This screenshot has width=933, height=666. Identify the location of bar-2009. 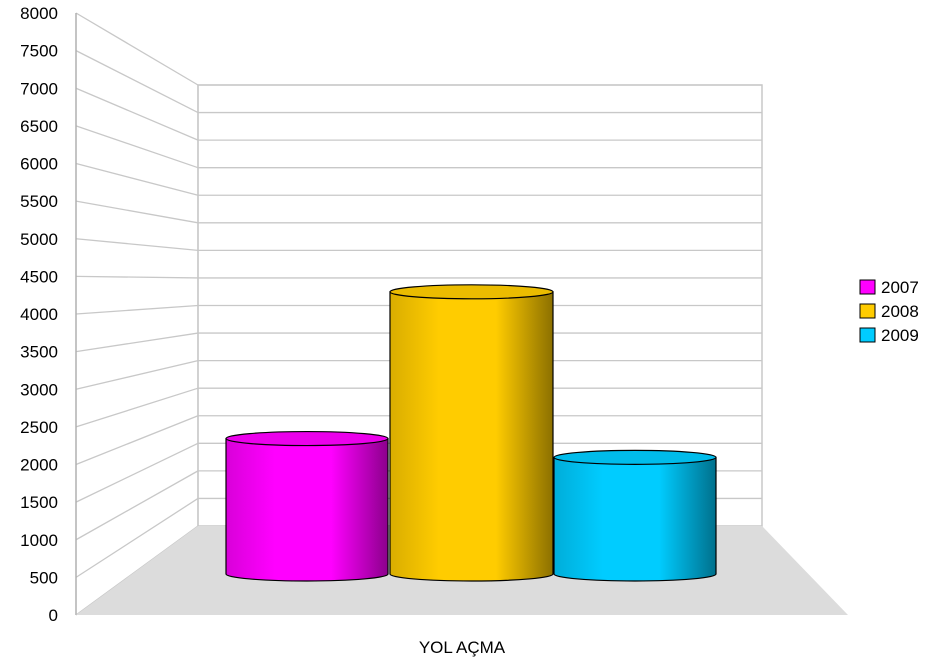
(635, 515).